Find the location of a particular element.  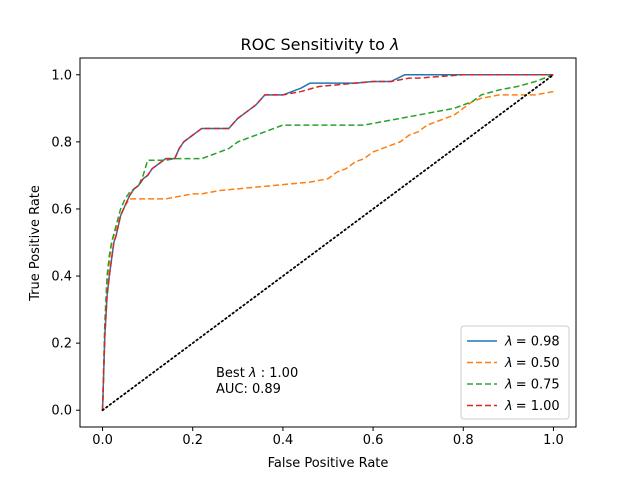

legend-value-1: = 0.50 is located at coordinates (538, 363).